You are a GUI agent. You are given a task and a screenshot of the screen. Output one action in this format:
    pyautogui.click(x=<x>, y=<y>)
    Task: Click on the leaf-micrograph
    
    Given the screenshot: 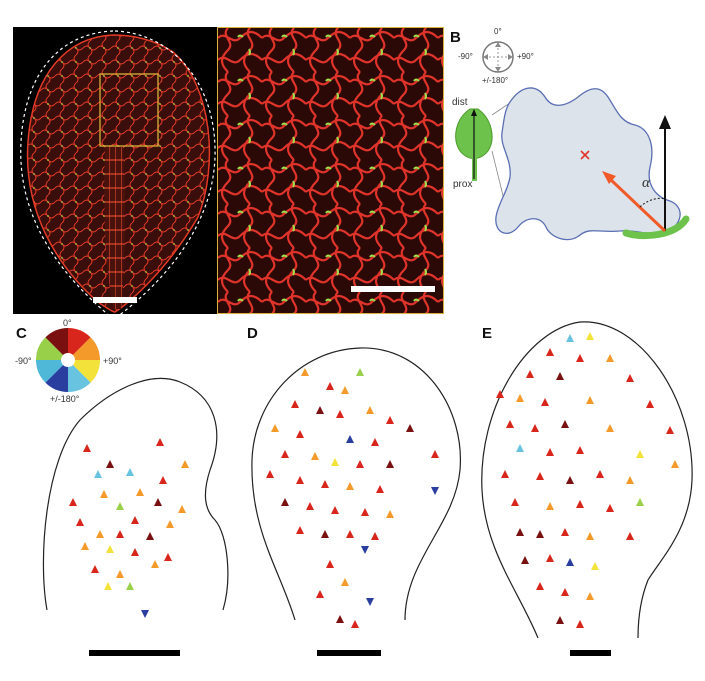 What is the action you would take?
    pyautogui.click(x=118, y=172)
    